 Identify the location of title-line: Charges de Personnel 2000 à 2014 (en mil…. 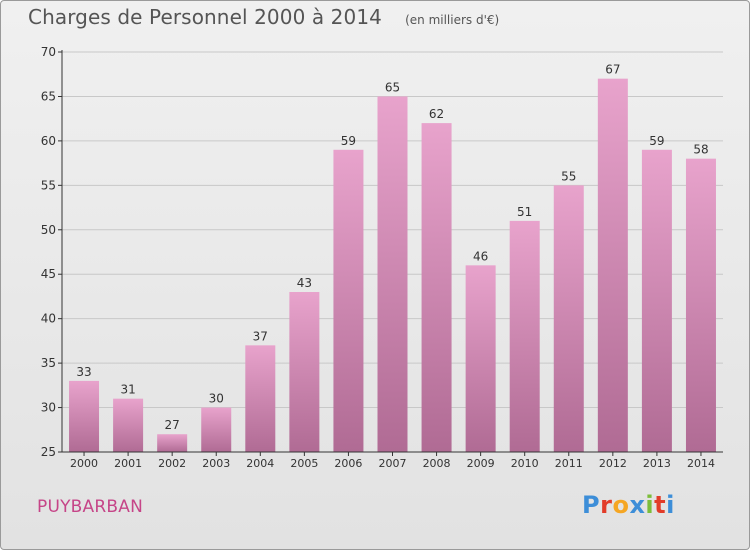
(263, 17).